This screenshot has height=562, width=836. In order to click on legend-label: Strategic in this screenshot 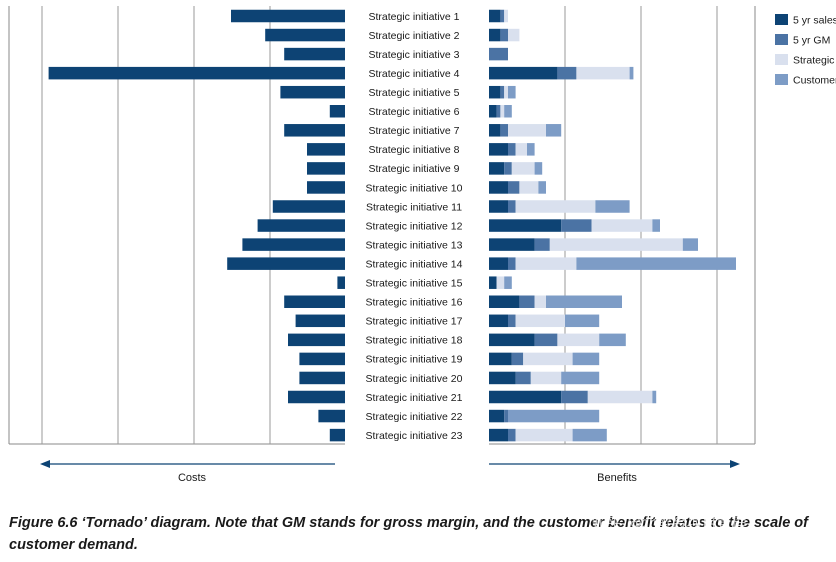, I will do `click(813, 61)`.